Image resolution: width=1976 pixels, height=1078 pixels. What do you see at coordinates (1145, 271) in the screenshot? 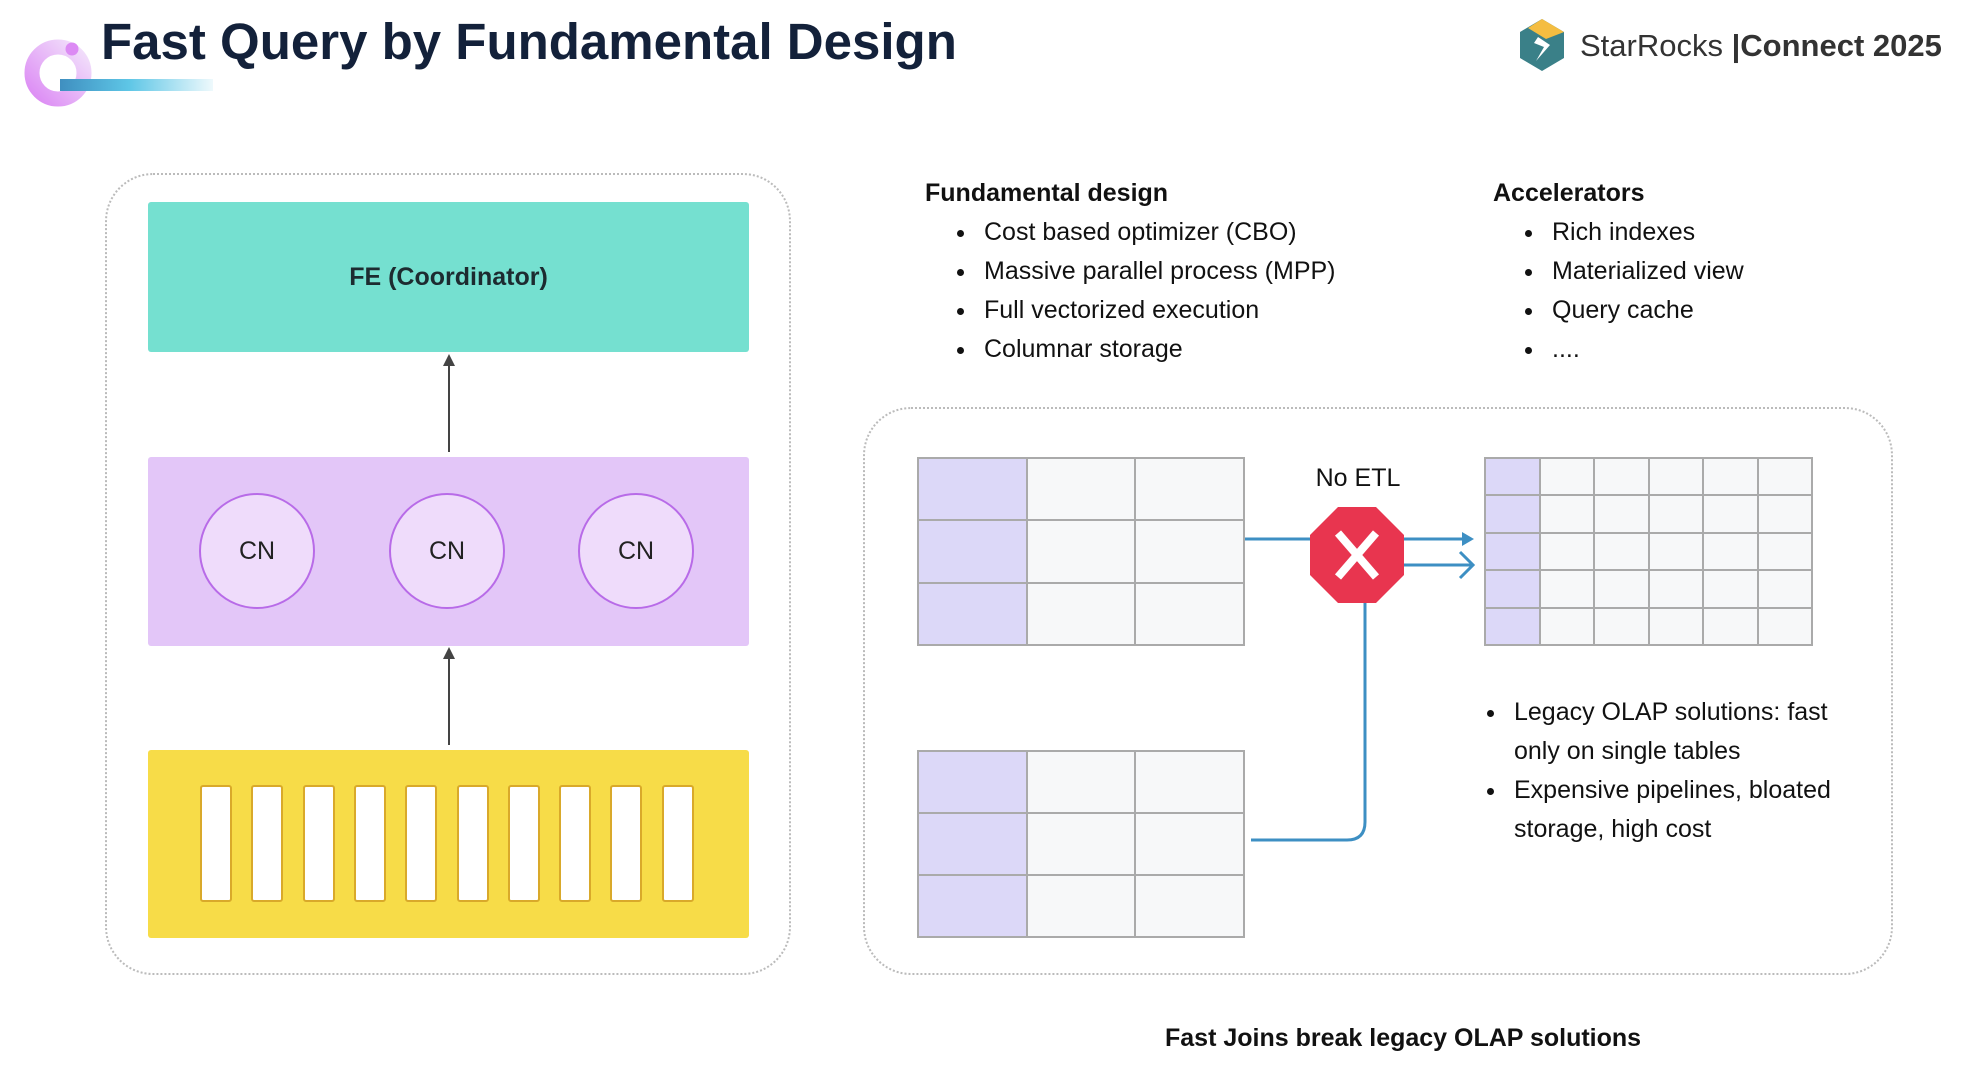
I see `list-item: Massive parallel process (MPP)` at bounding box center [1145, 271].